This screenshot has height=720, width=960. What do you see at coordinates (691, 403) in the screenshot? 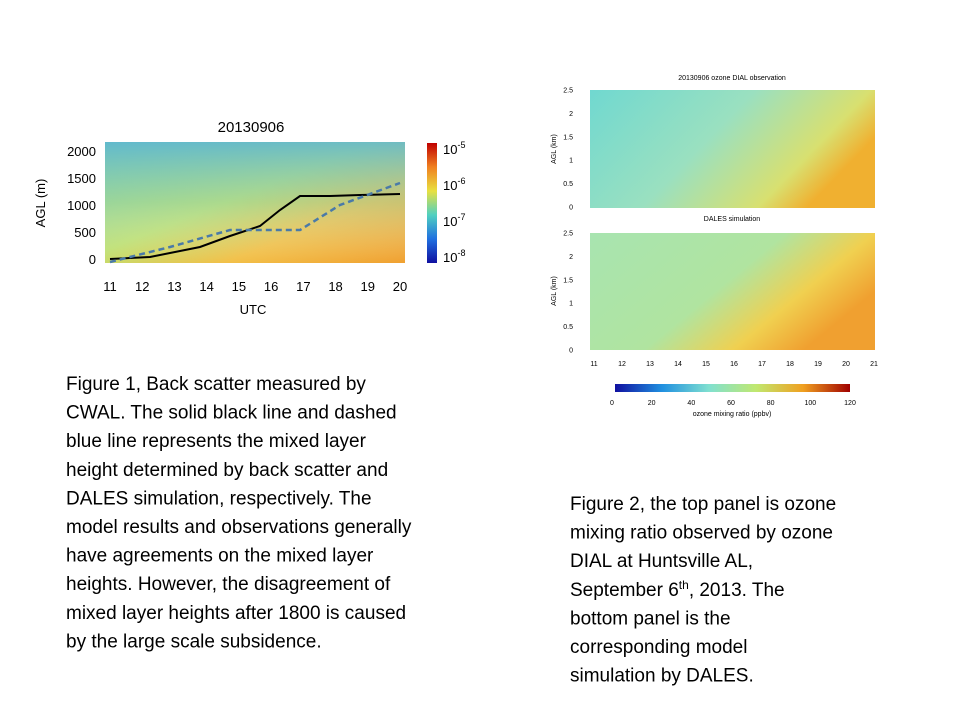
I see `colorbar-tick-label: 40` at bounding box center [691, 403].